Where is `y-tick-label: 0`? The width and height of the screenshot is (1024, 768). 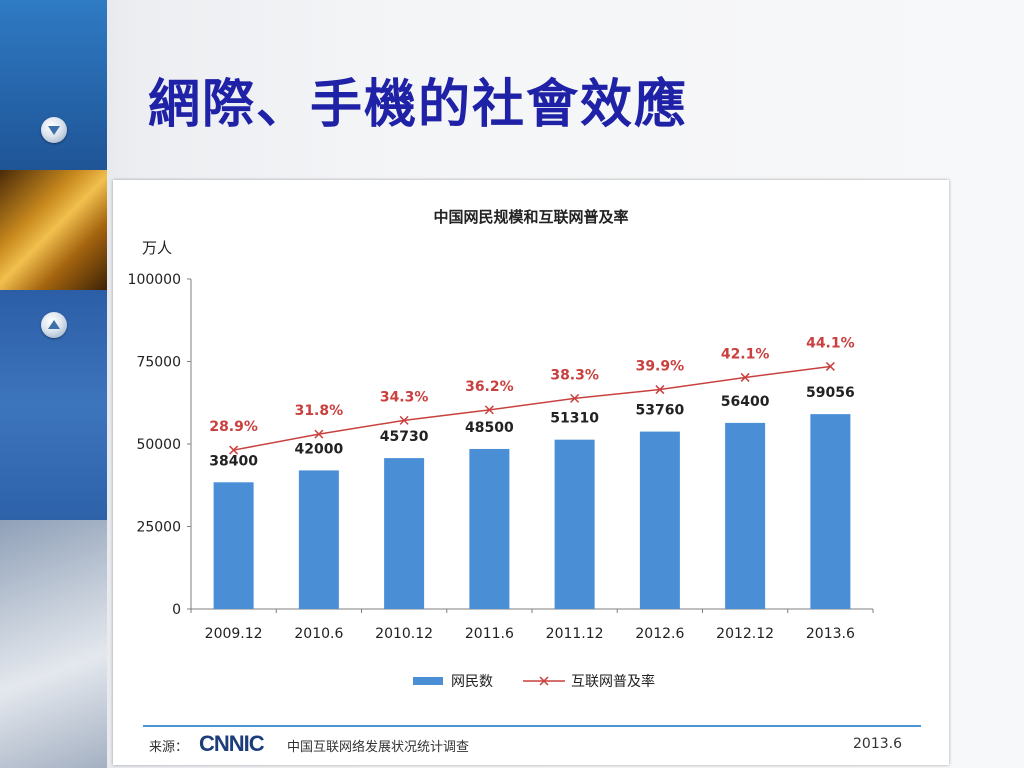 y-tick-label: 0 is located at coordinates (176, 610).